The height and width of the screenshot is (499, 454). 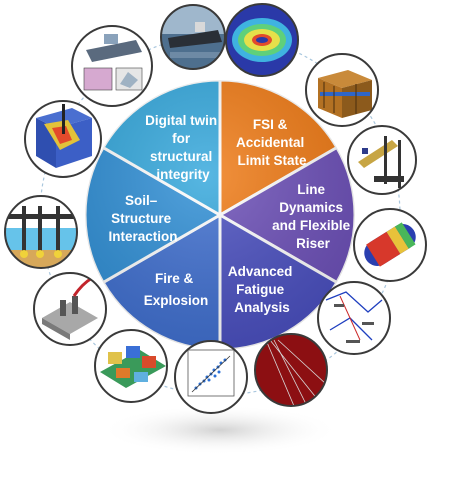 I want to click on svg-text:Advanced Fatigue: Advanced Fatigue Analysis, so click(x=262, y=289).